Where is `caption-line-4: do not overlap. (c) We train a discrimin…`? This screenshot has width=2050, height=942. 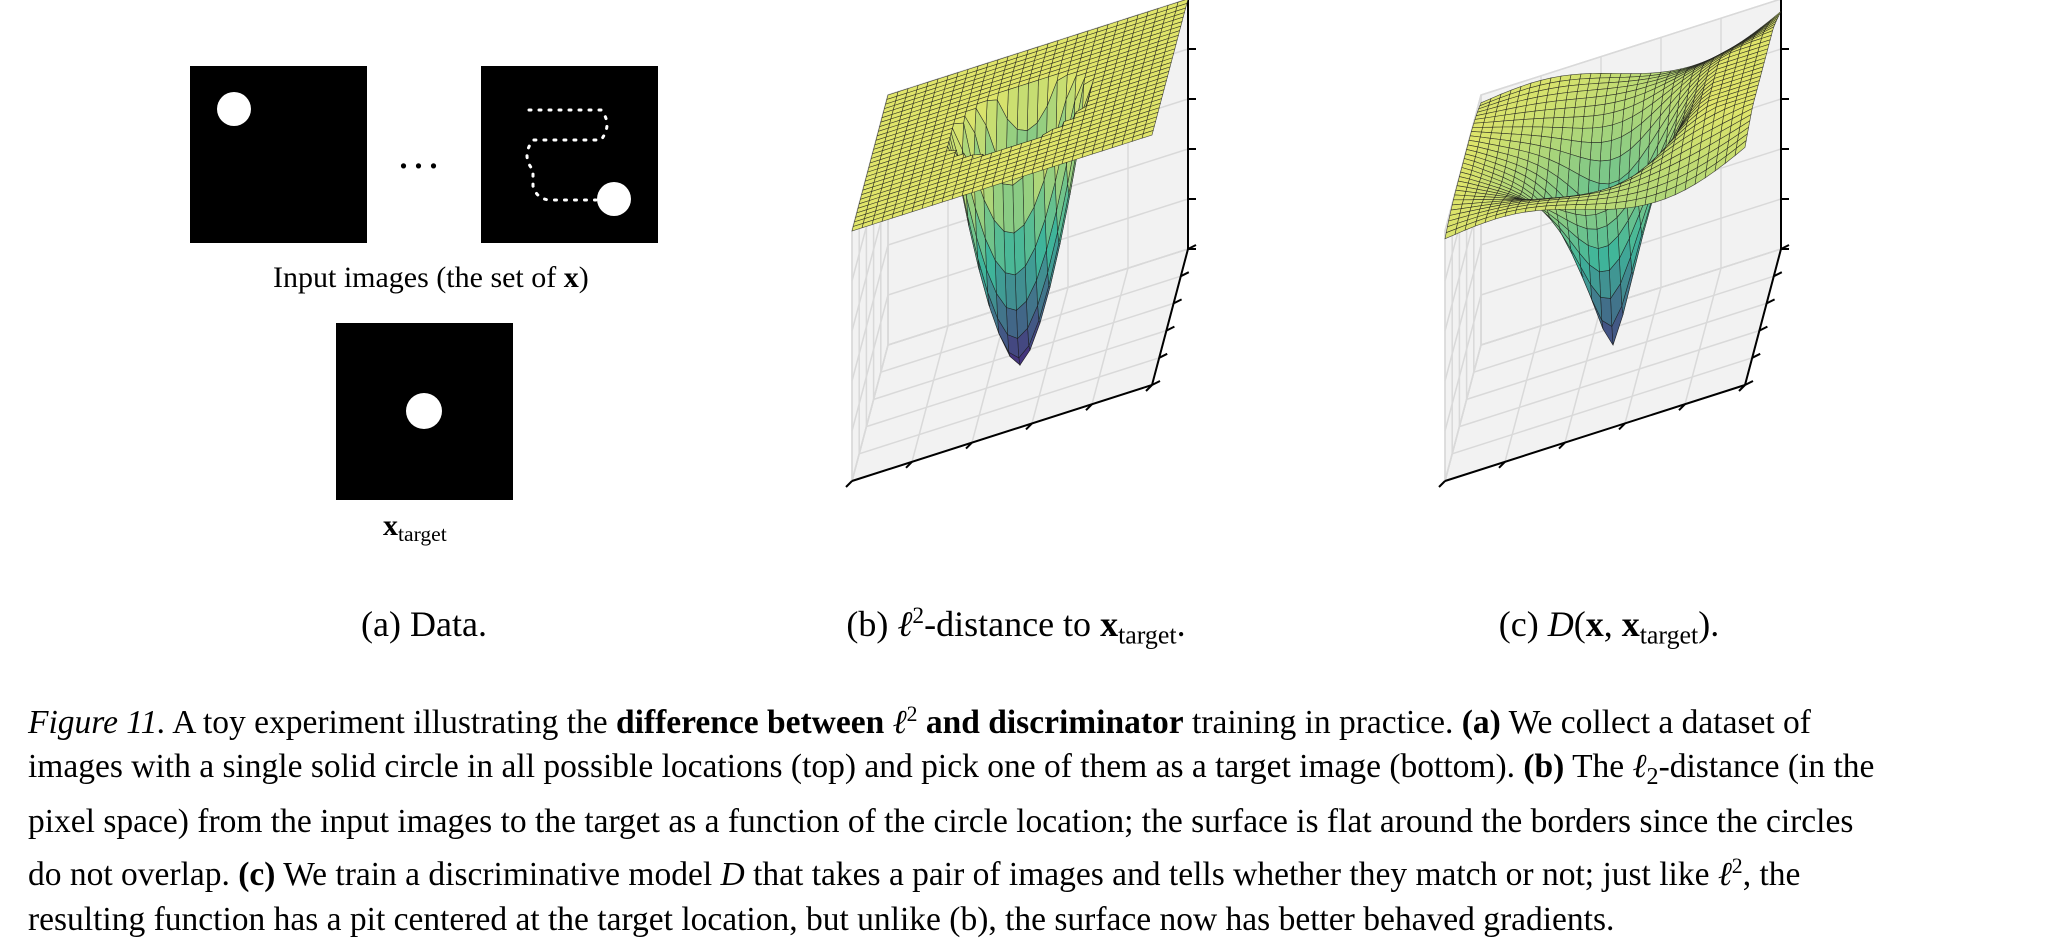 caption-line-4: do not overlap. (c) We train a discrimin… is located at coordinates (1003, 870).